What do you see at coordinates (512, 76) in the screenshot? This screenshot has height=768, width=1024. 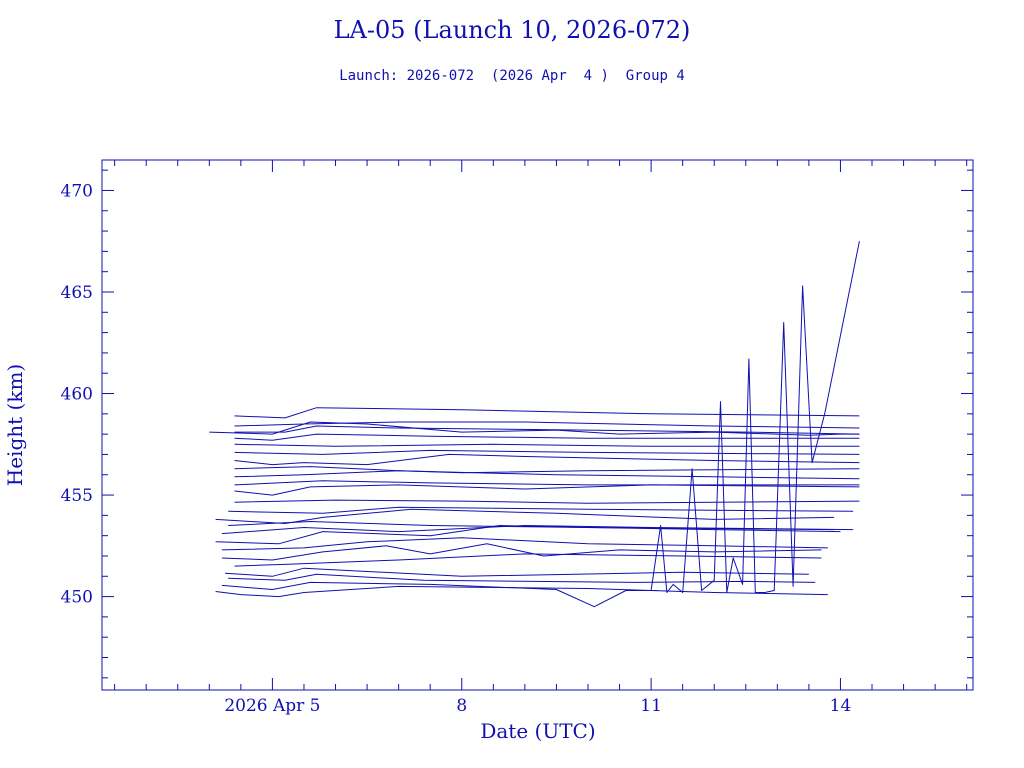 I see `chart-subtitle: Launch: 2026-072 (2026 Apr 4 ) Group 4` at bounding box center [512, 76].